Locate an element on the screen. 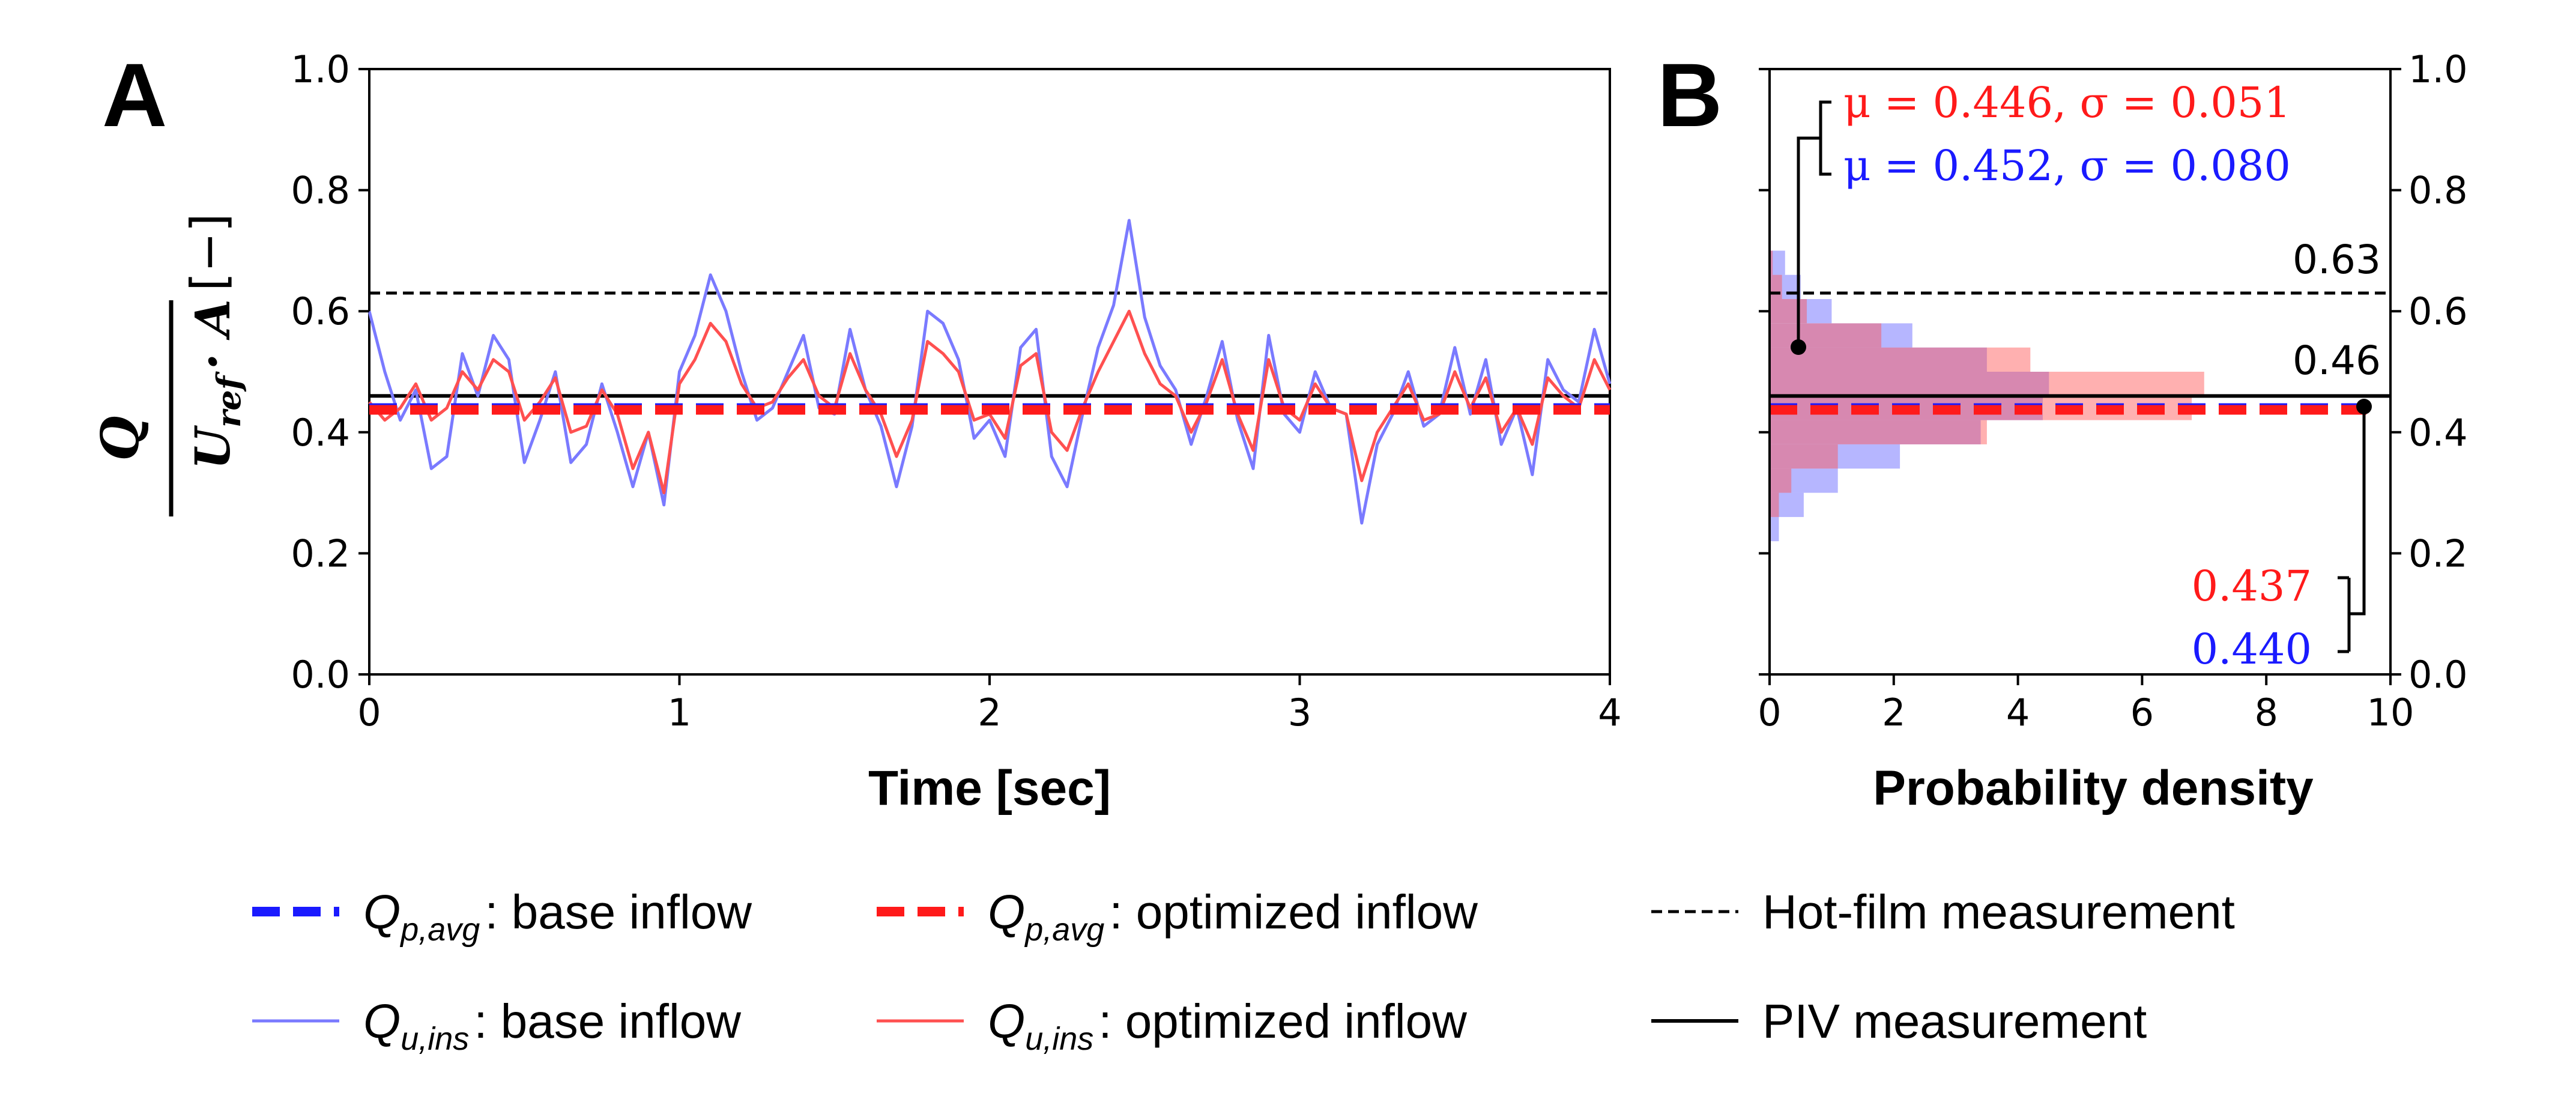 The height and width of the screenshot is (1120, 2576). y-axis-label: Q Uref· A [−] is located at coordinates (169, 364).